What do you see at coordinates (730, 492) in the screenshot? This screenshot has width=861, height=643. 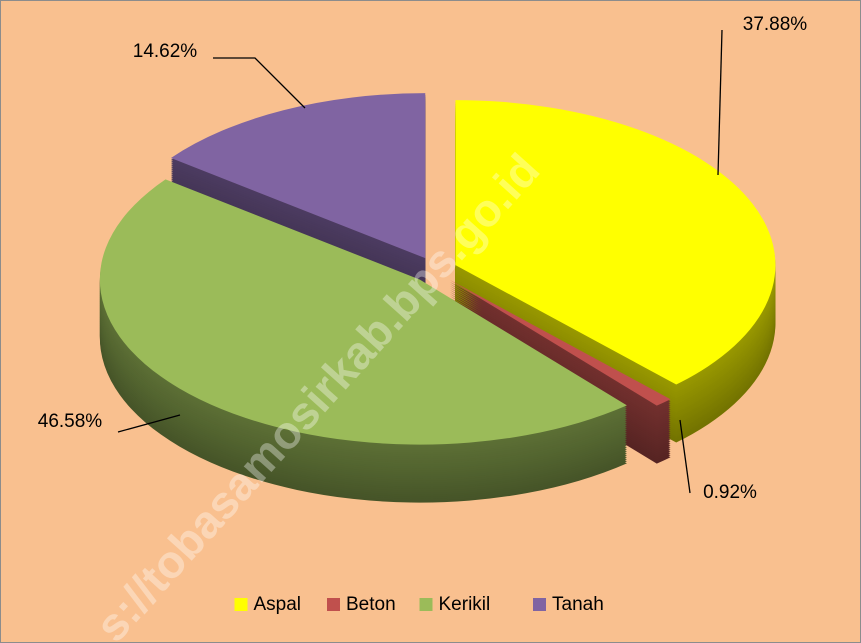 I see `data-label: 0.92%` at bounding box center [730, 492].